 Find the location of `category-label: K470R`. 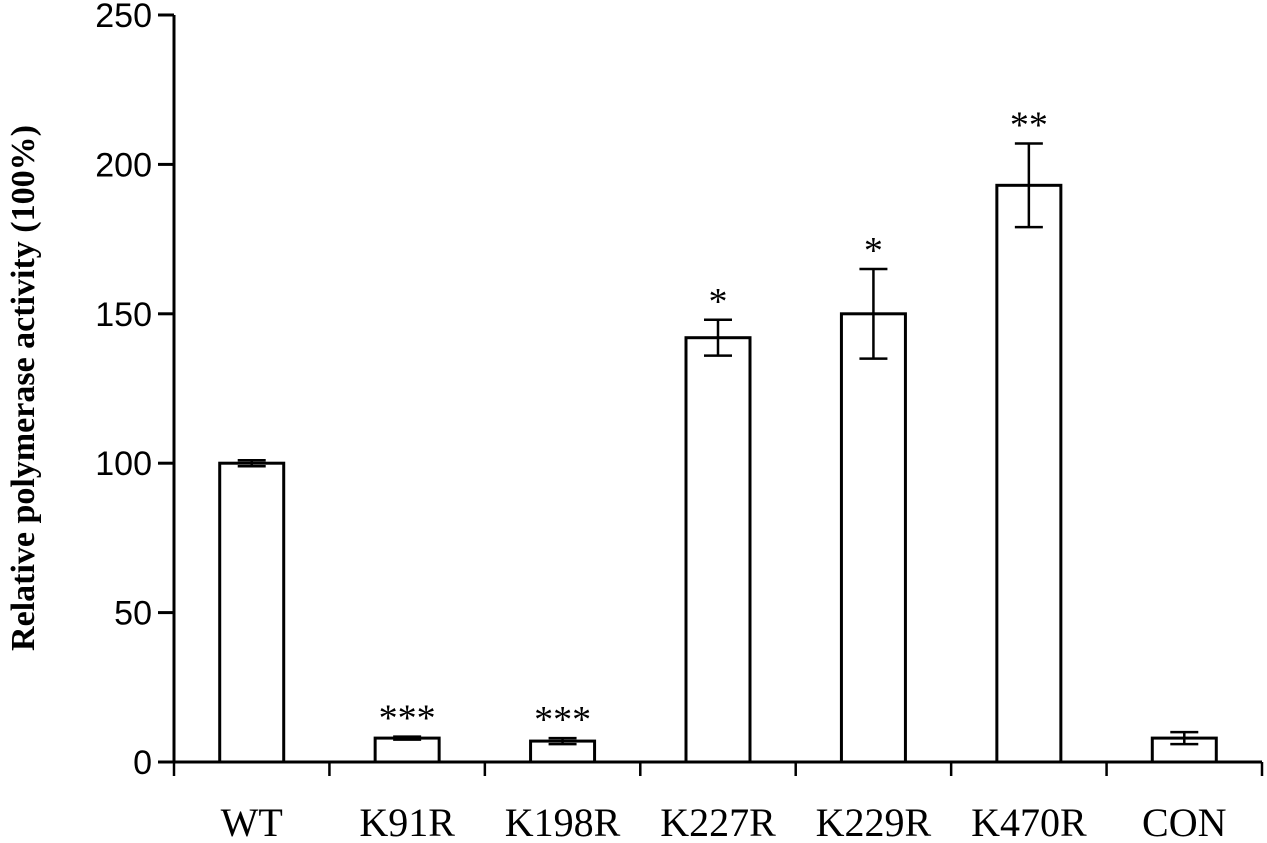

category-label: K470R is located at coordinates (1029, 821).